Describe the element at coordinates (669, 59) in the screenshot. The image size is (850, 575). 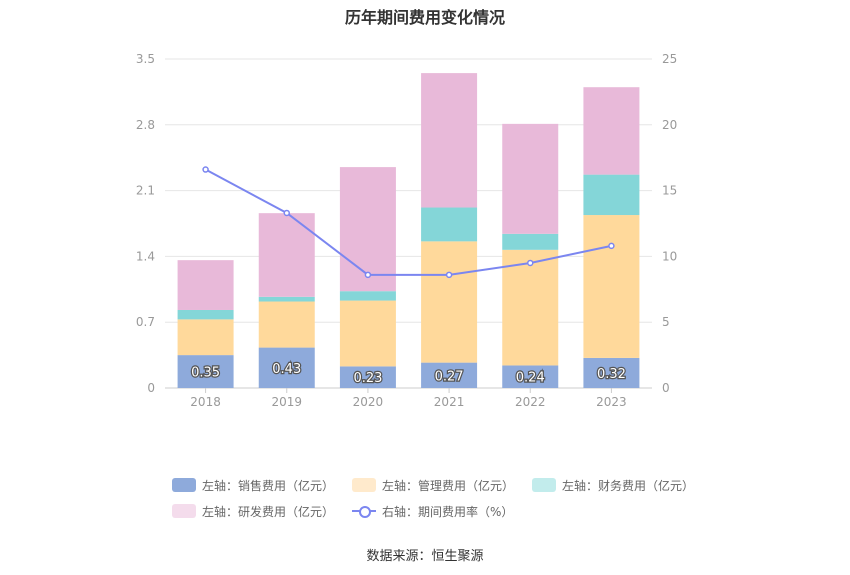
I see `right-axis-tick-label: 25` at that location.